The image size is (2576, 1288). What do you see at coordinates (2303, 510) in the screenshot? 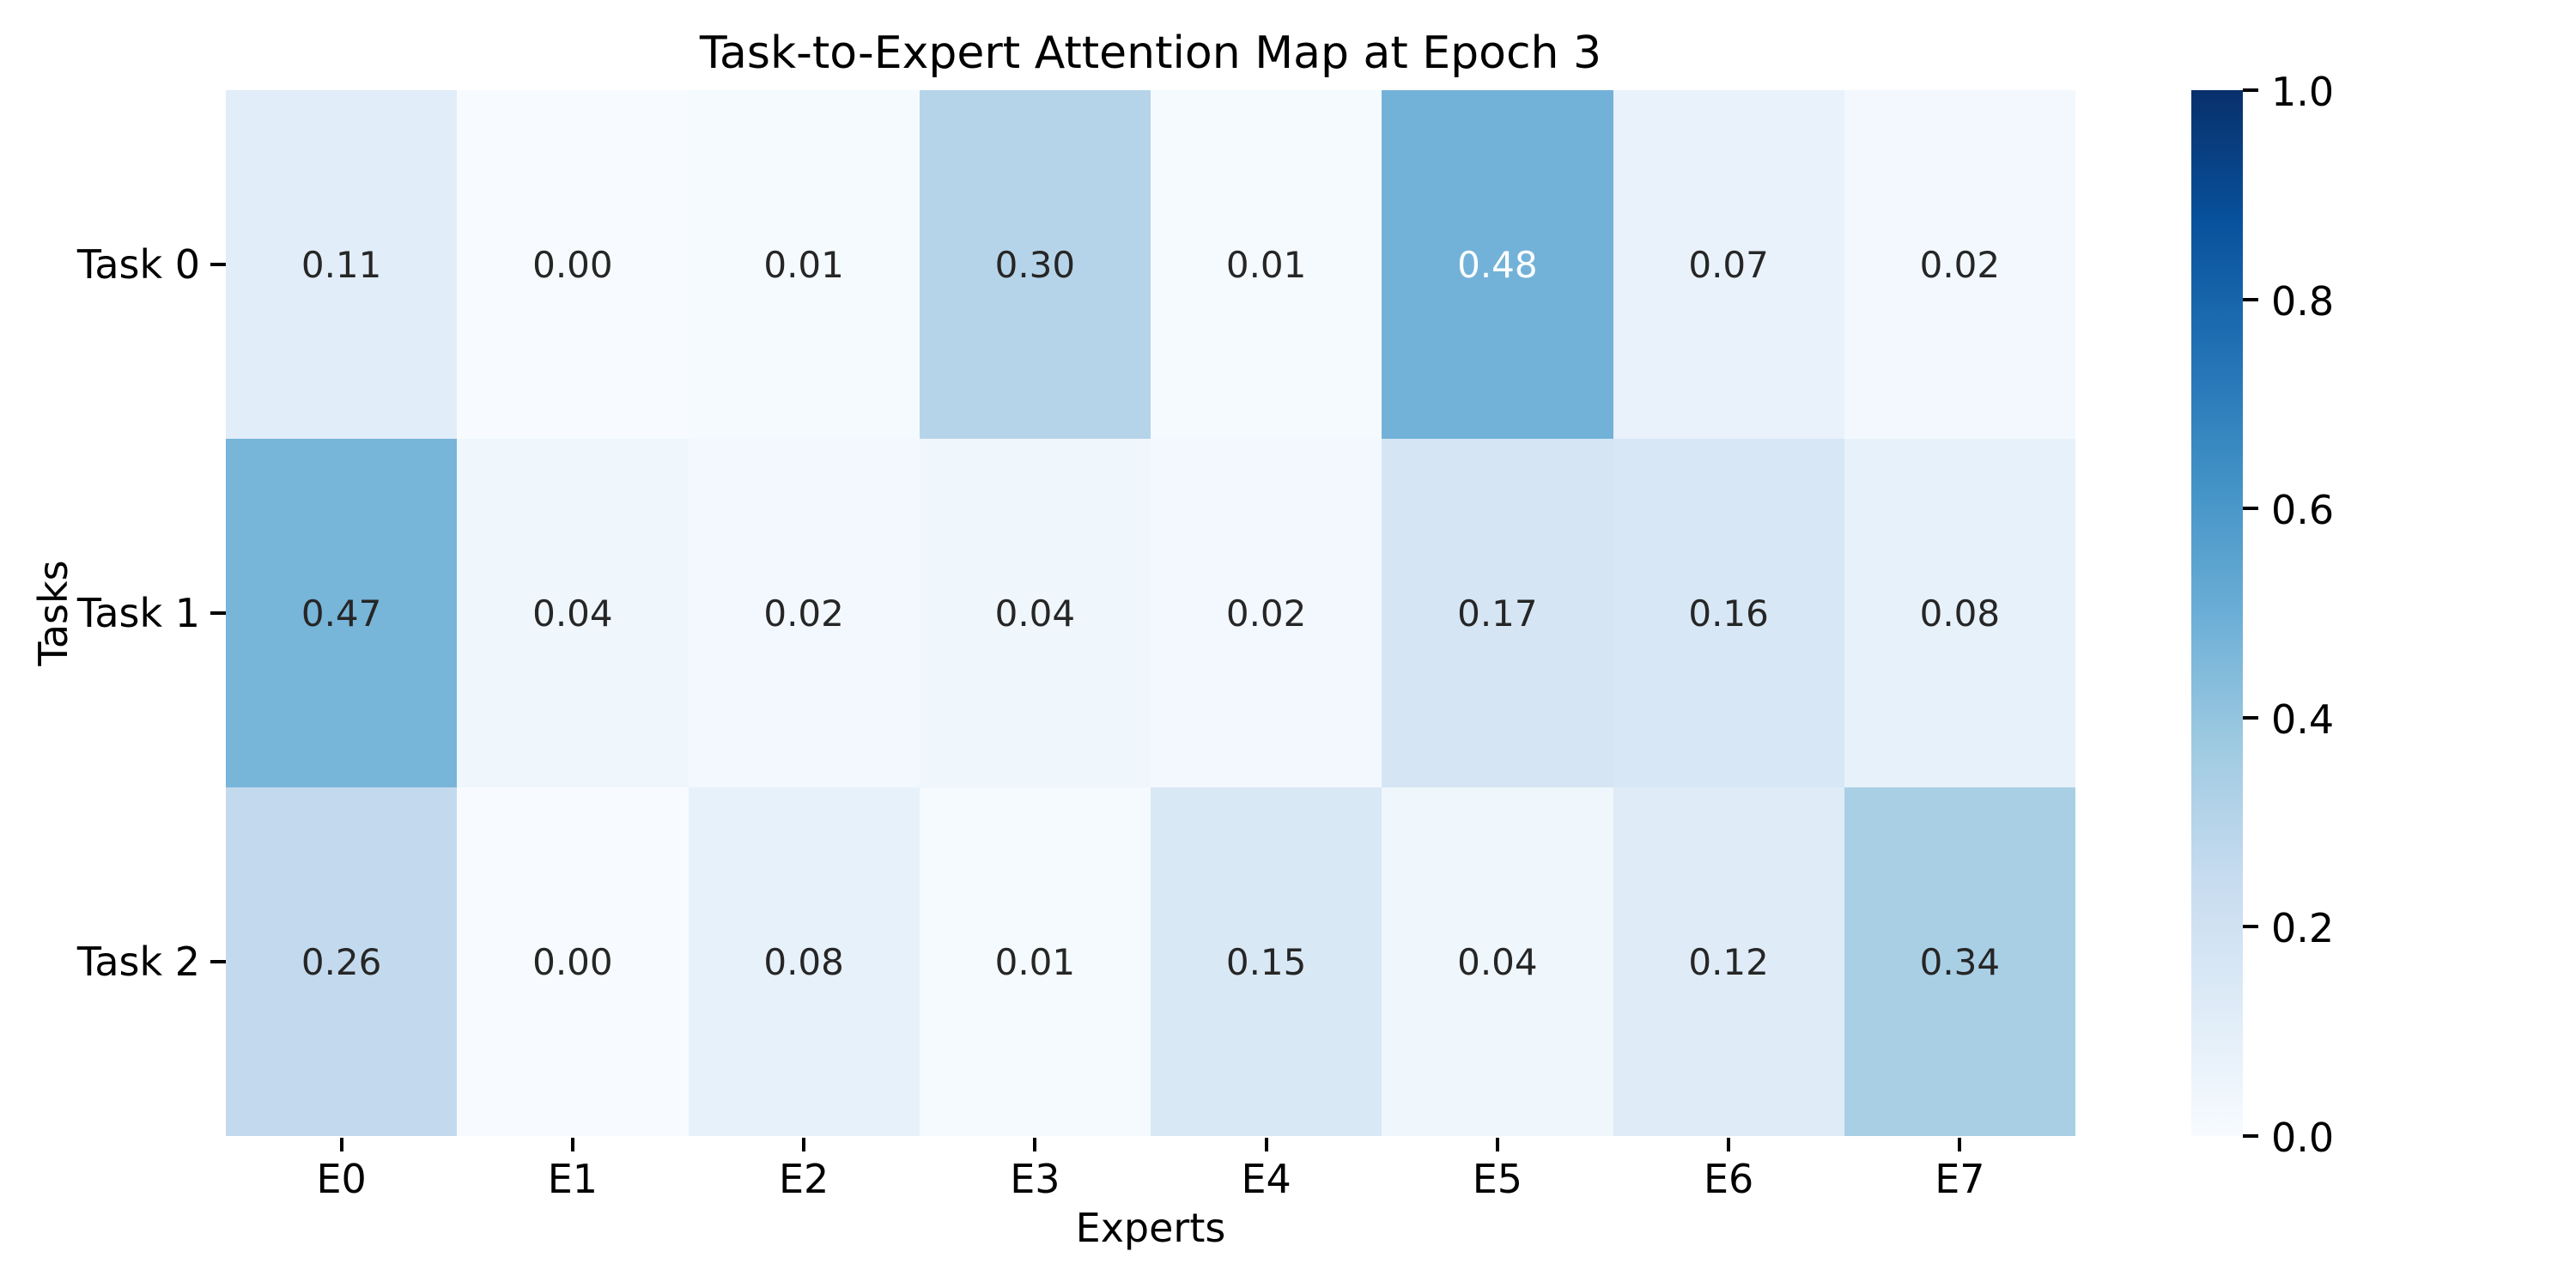
I see `colorbar-tick-label: 0.6` at bounding box center [2303, 510].